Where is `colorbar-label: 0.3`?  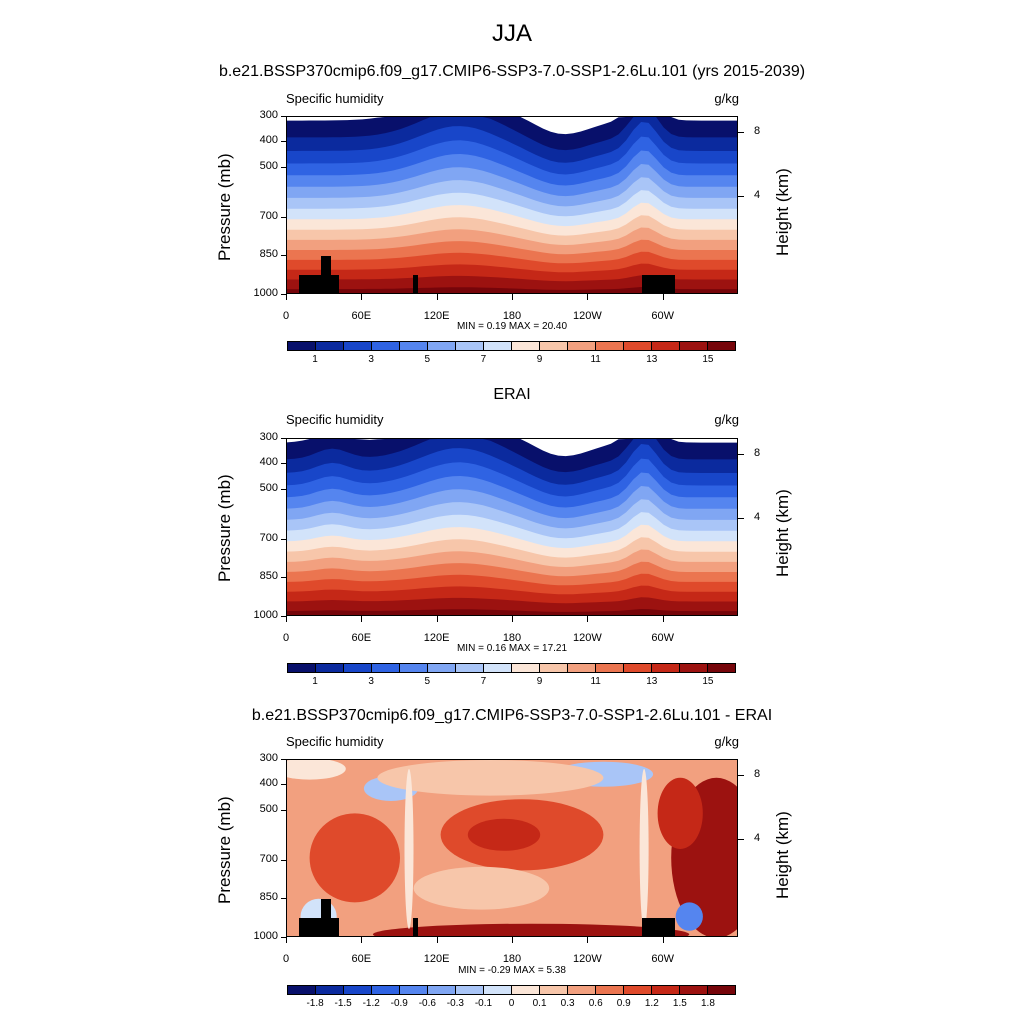
colorbar-label: 0.3 is located at coordinates (567, 1003).